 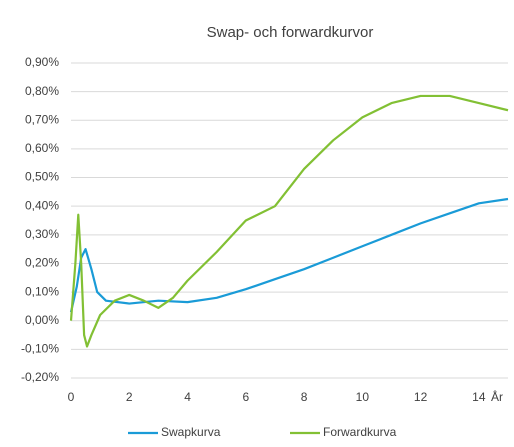 What do you see at coordinates (40, 349) in the screenshot?
I see `y-tick-label: -0,10%` at bounding box center [40, 349].